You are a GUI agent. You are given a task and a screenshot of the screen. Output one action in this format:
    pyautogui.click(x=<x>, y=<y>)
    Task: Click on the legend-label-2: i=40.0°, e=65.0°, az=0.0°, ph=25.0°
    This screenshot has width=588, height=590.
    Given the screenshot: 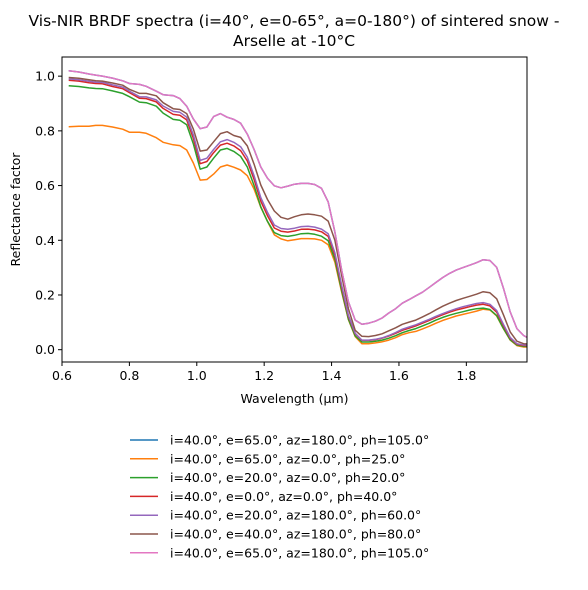 What is the action you would take?
    pyautogui.click(x=287, y=458)
    